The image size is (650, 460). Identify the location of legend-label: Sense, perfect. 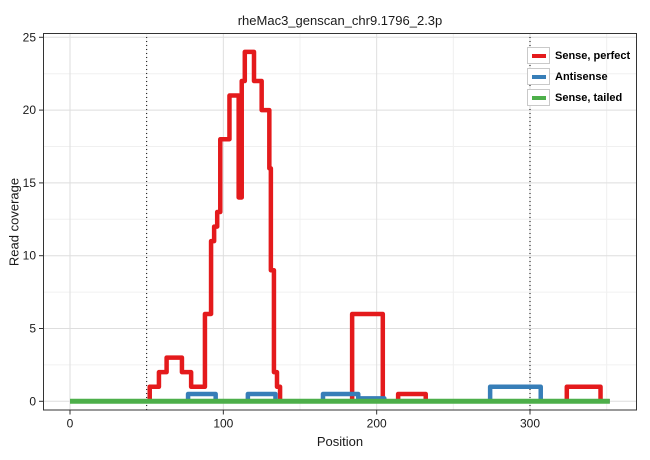
(593, 55).